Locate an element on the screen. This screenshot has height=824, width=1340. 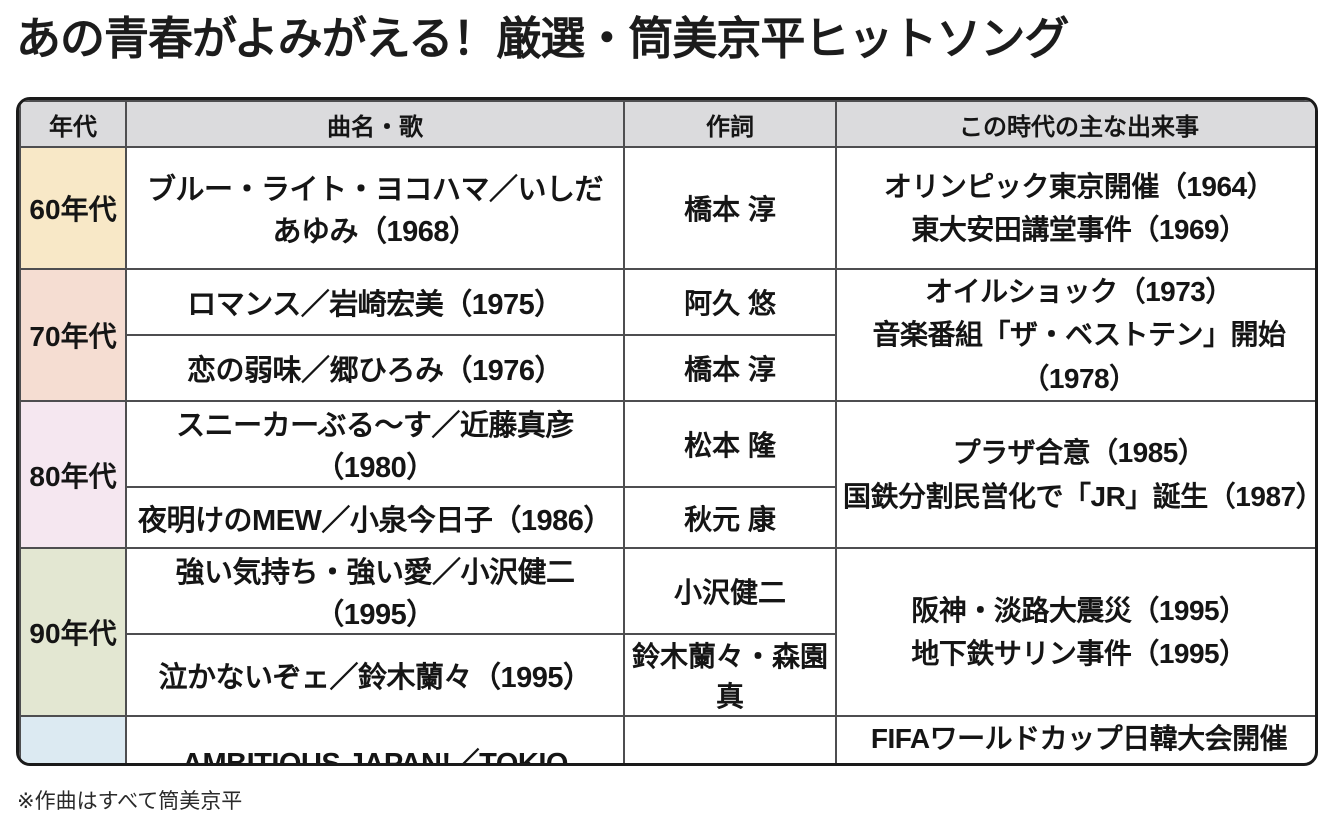
table-row: 夜明けのMEW／小泉今日子（1986） 秋元 康 is located at coordinates (667, 518).